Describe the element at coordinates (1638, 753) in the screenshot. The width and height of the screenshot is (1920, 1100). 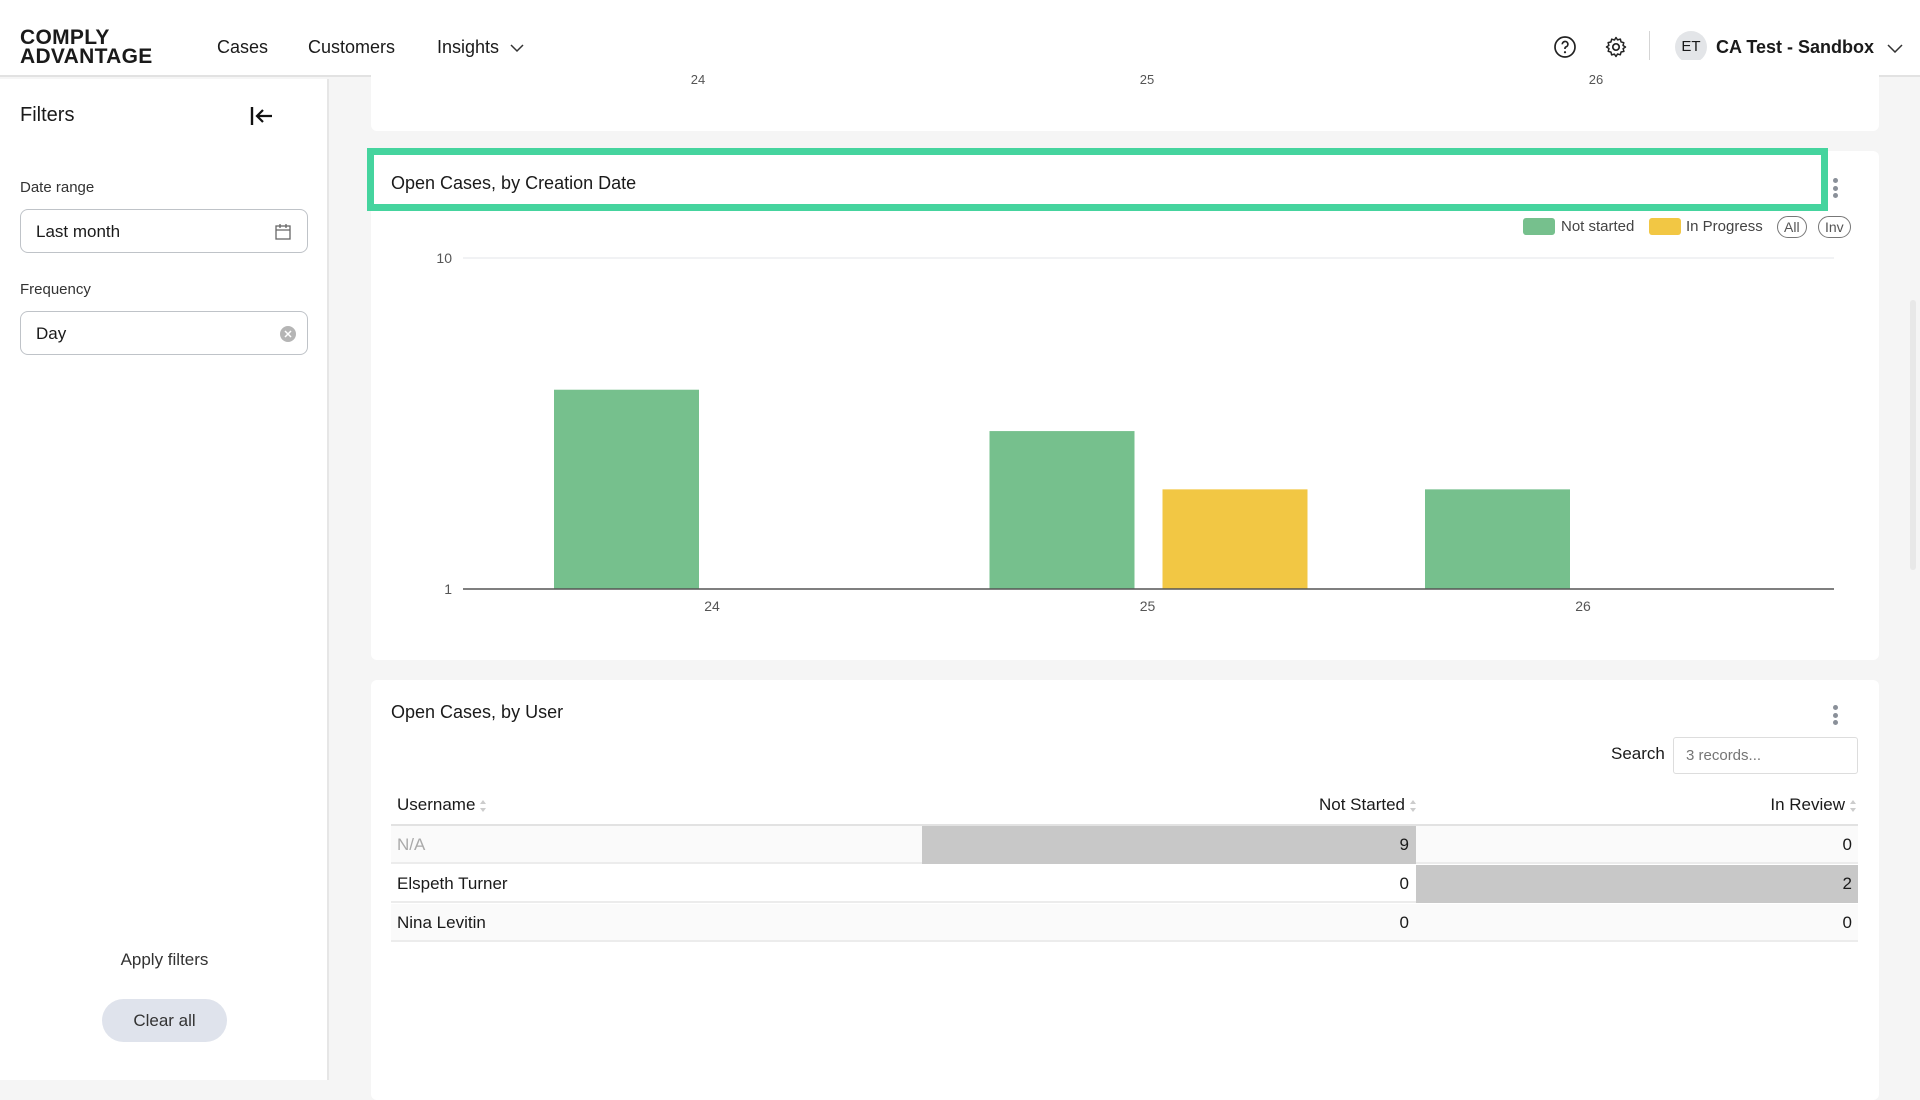
I see `search-label: Search` at that location.